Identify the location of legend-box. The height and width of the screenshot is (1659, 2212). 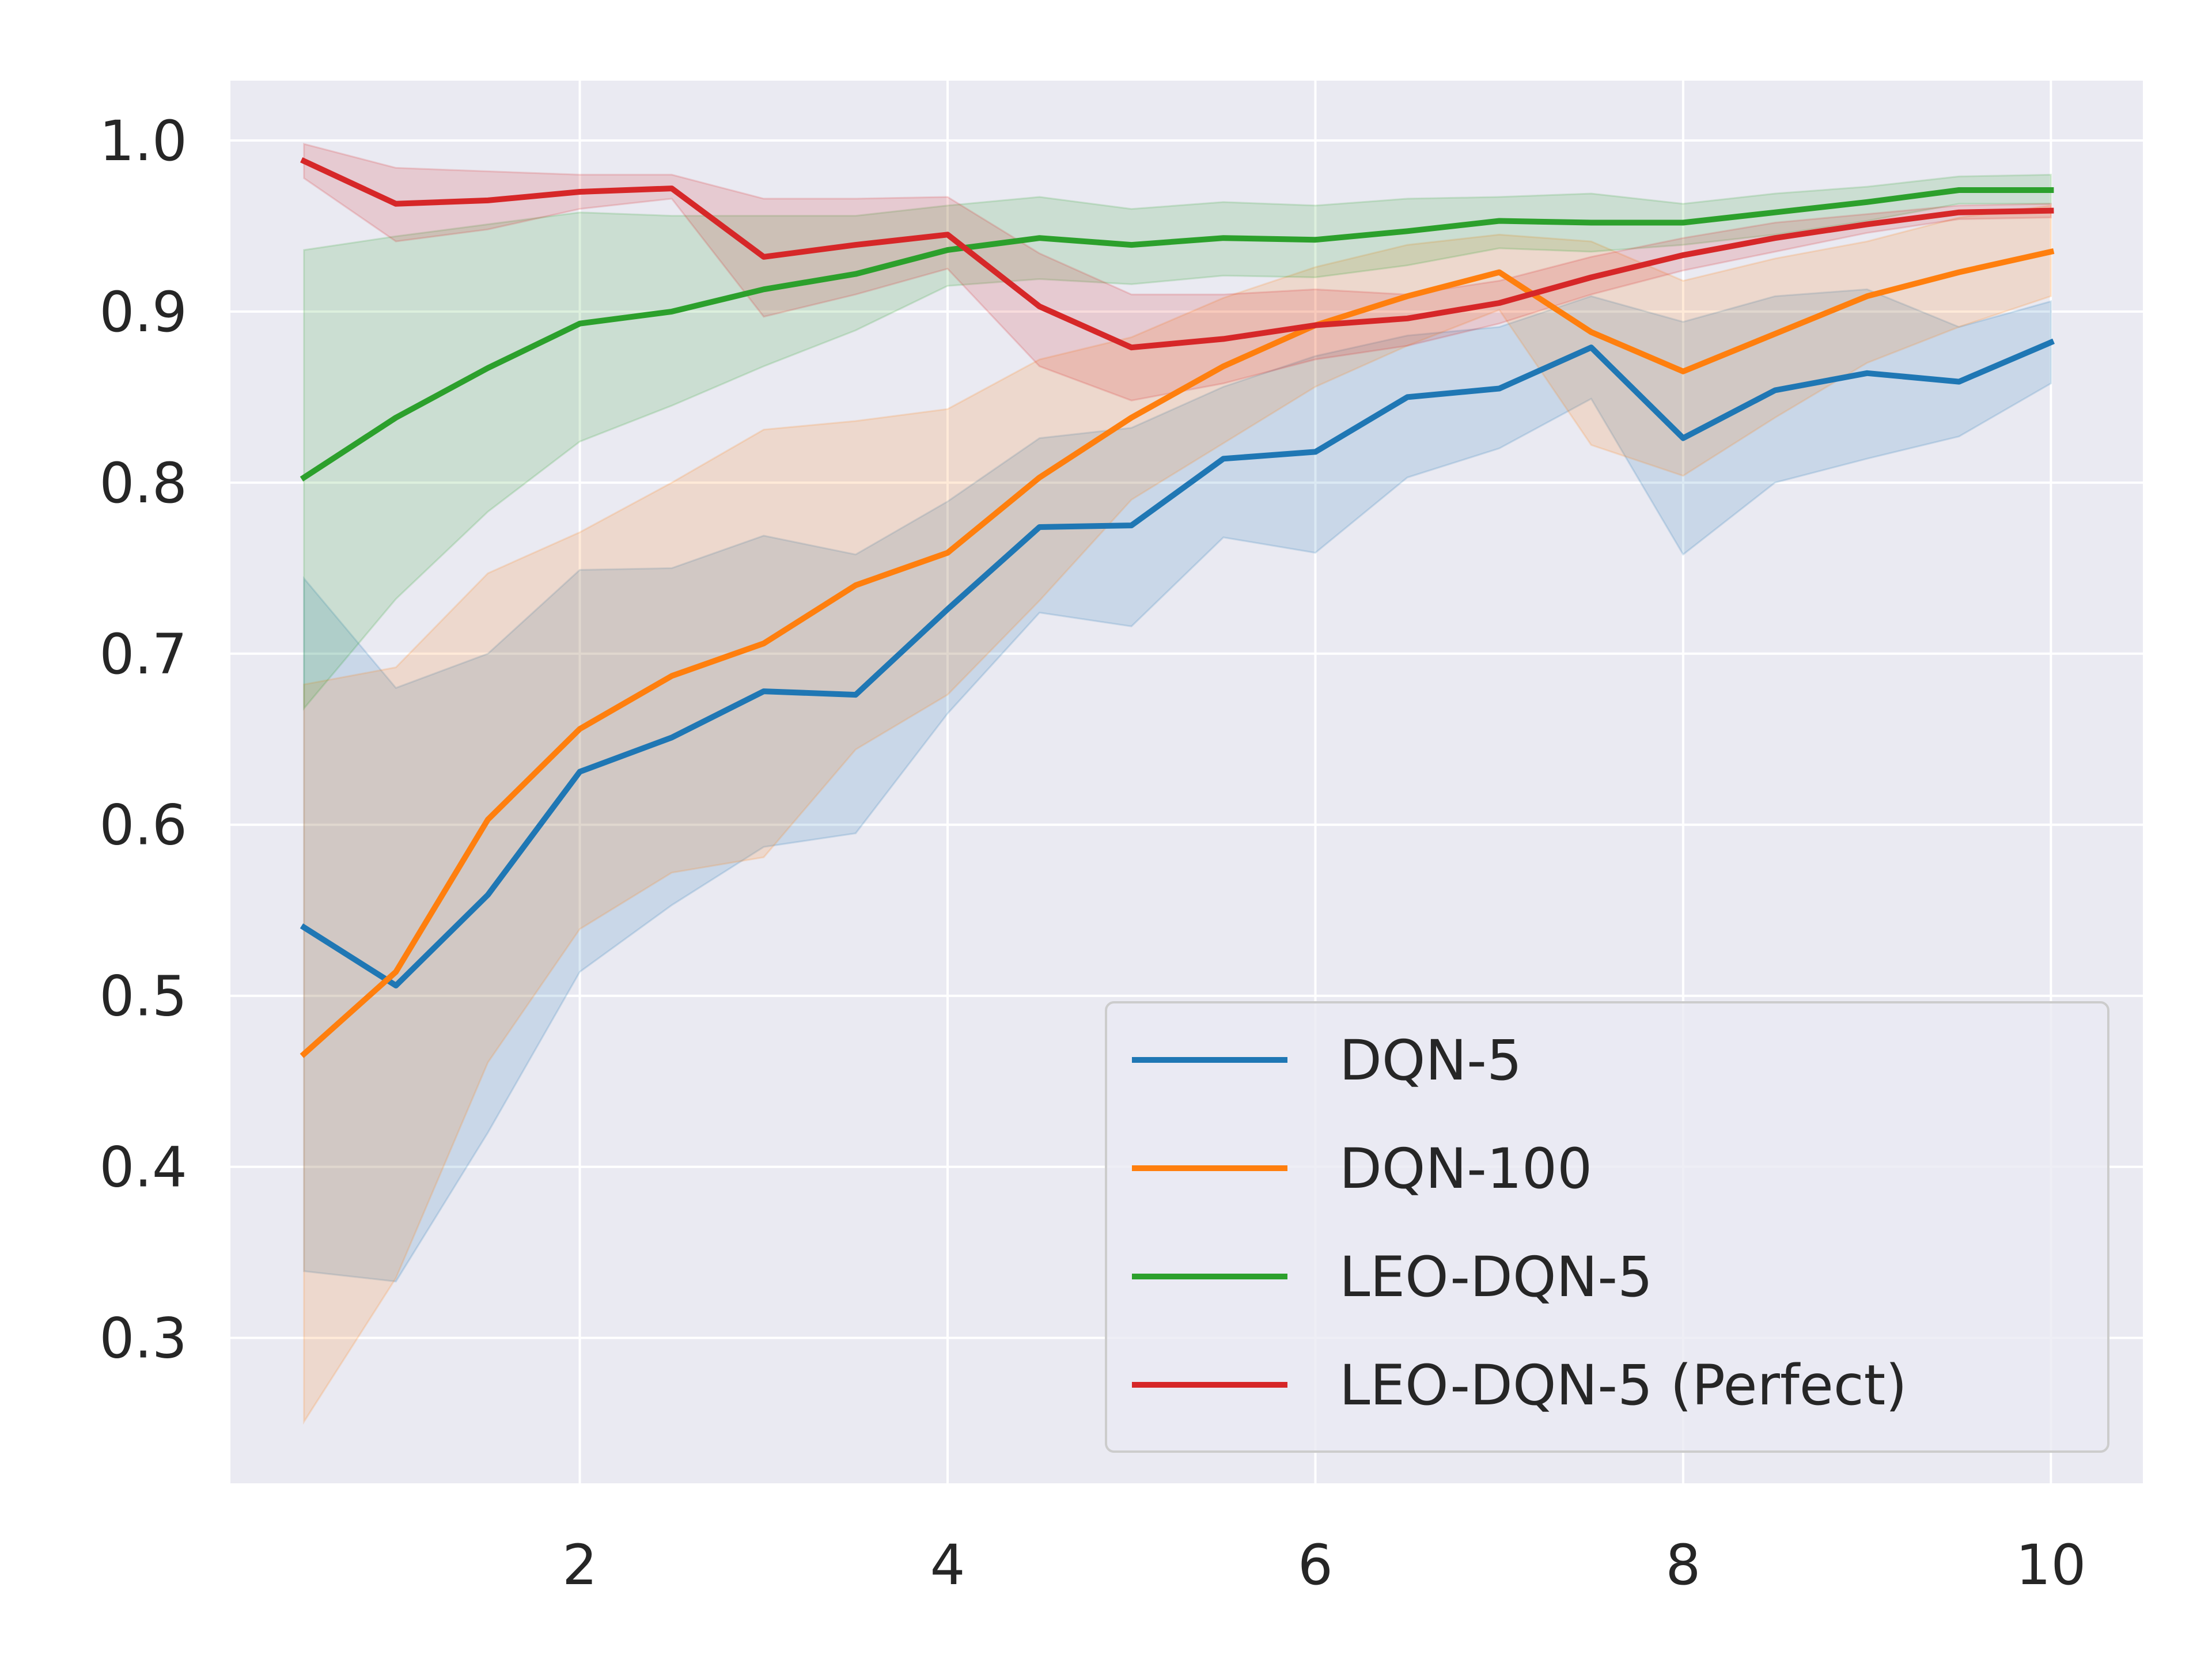
(1607, 1227).